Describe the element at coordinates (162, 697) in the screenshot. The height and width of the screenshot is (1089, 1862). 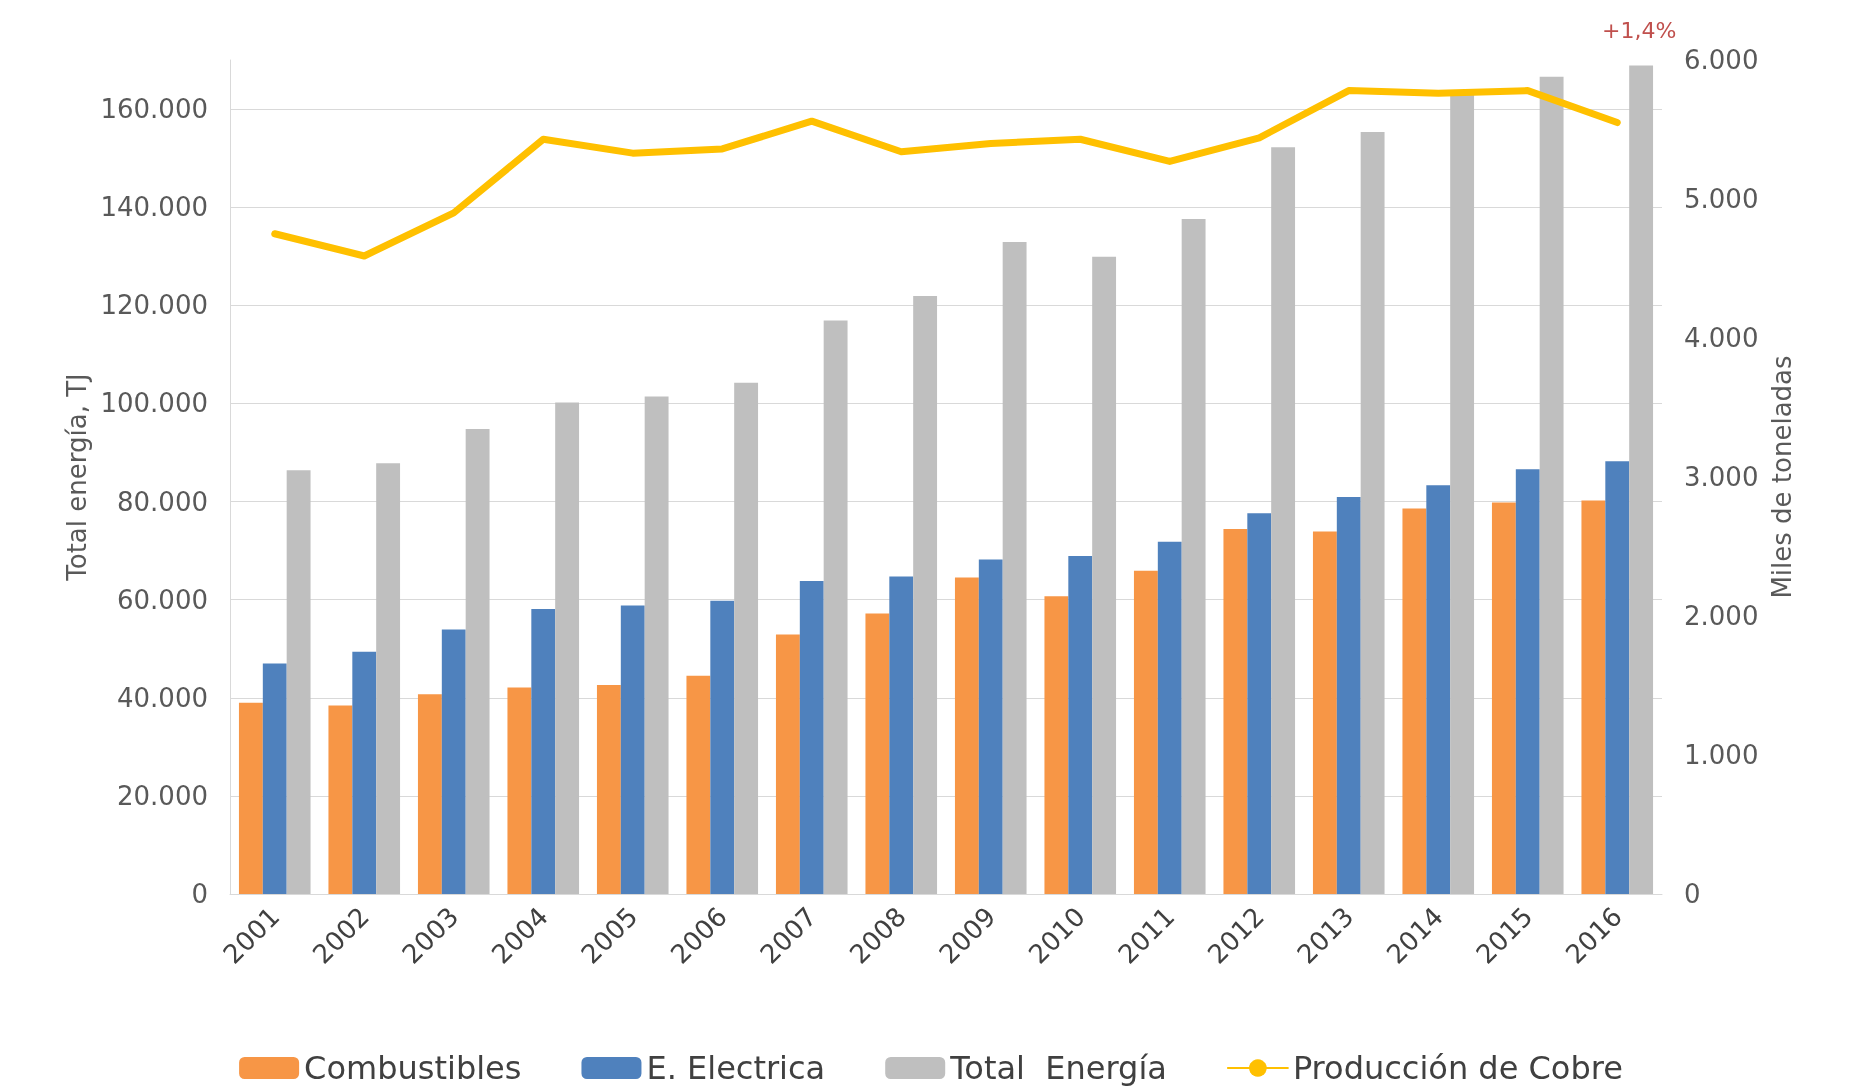
I see `y-tick-label: 40.000` at that location.